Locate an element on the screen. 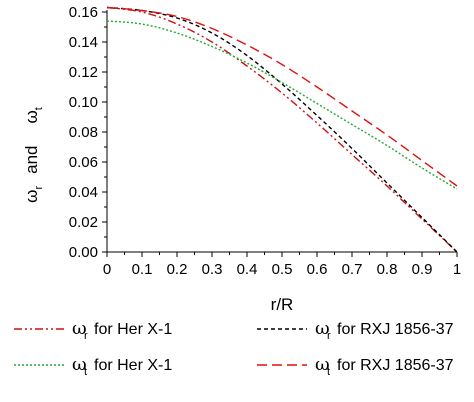 This screenshot has height=402, width=474. y-label-sub-r: r is located at coordinates (39, 188).